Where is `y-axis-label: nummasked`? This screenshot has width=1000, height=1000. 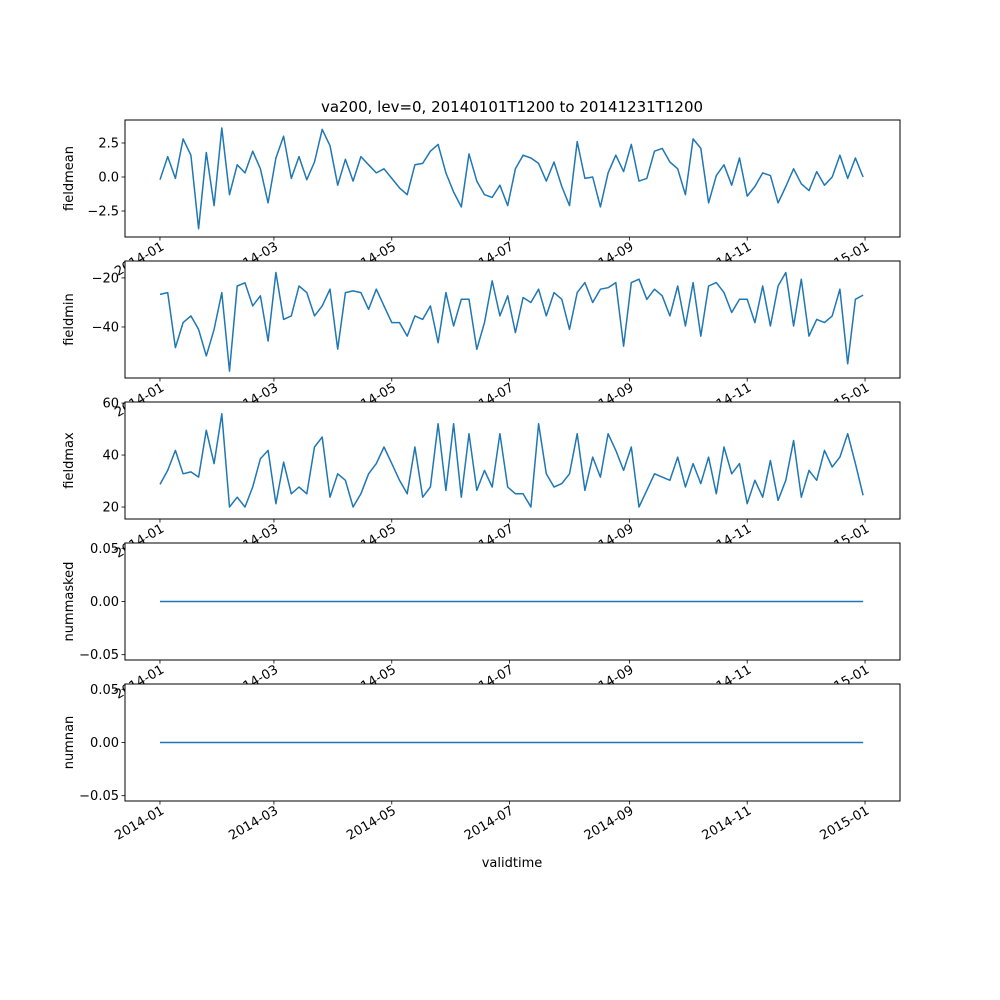 y-axis-label: nummasked is located at coordinates (69, 602).